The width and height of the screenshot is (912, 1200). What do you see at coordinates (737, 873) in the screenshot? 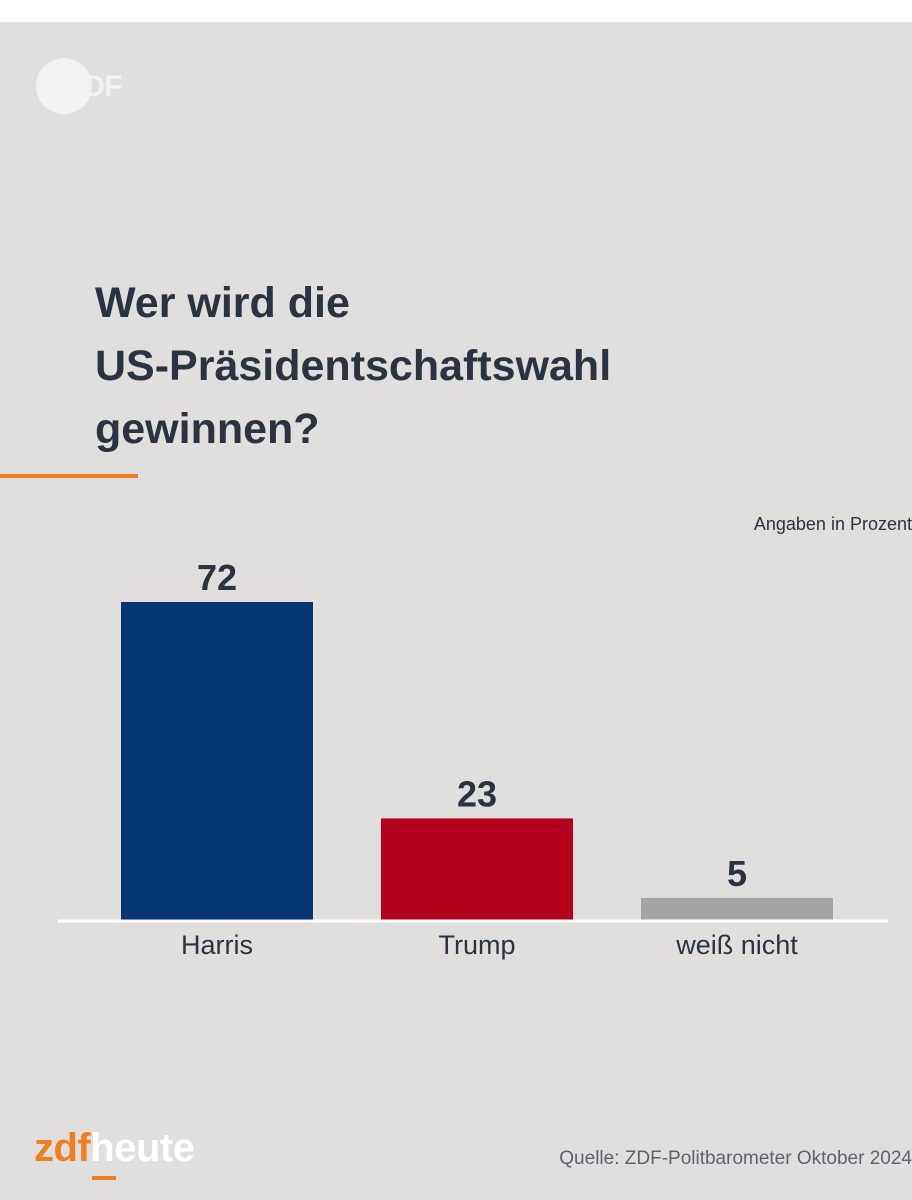
I see `value-label-2: 5` at bounding box center [737, 873].